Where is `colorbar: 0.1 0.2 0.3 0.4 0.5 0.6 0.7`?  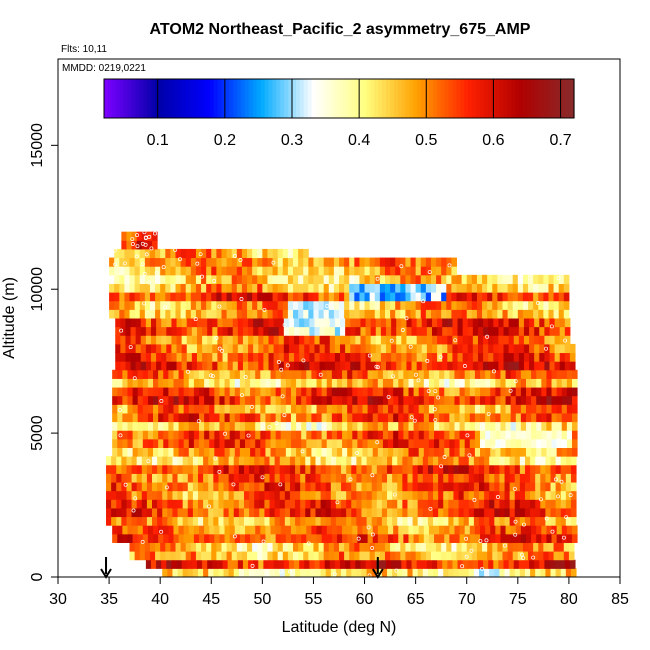 colorbar: 0.1 0.2 0.3 0.4 0.5 0.6 0.7 is located at coordinates (339, 113).